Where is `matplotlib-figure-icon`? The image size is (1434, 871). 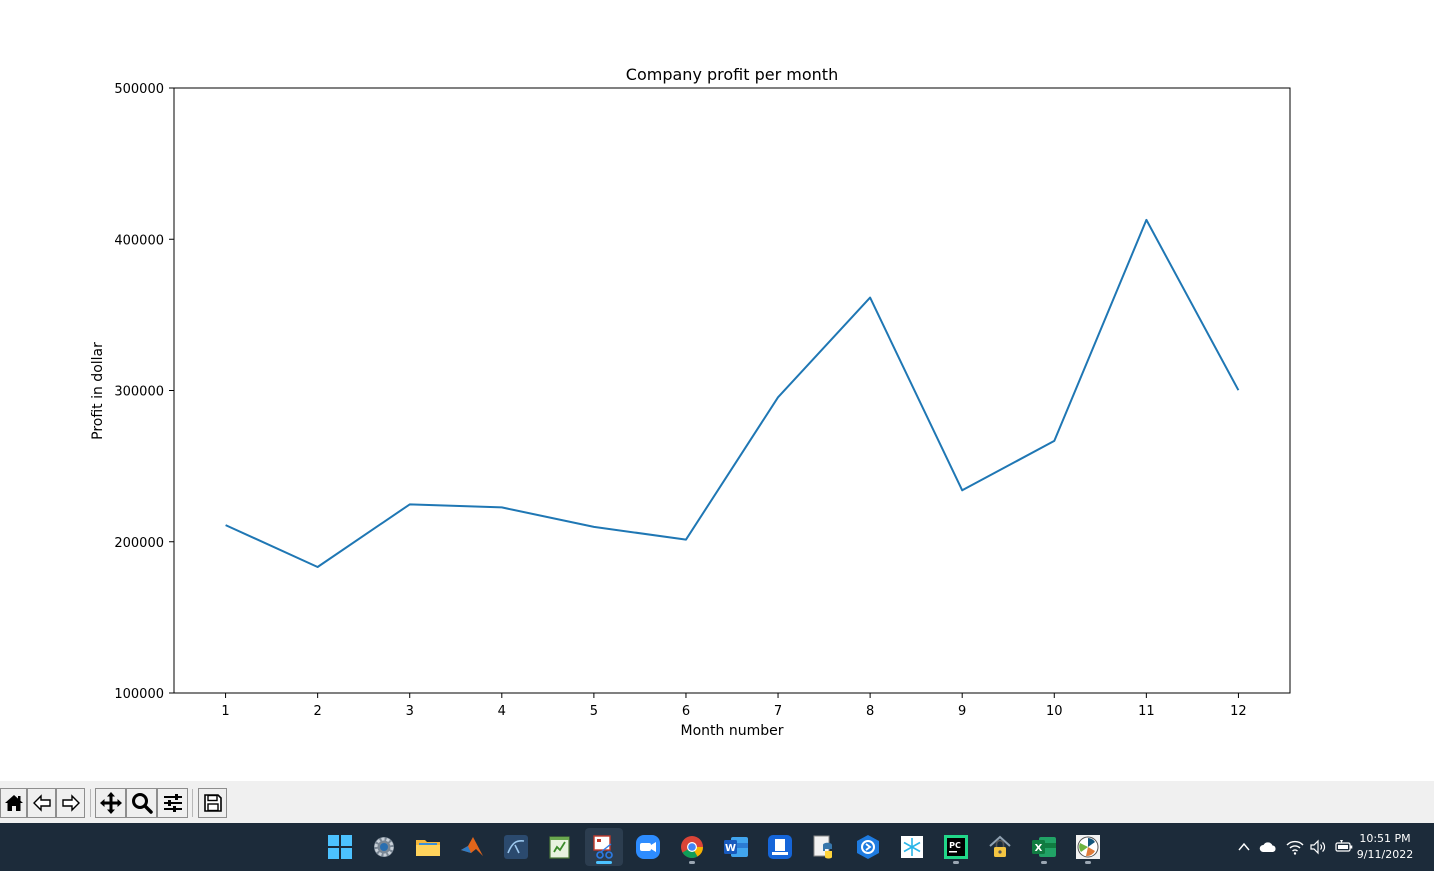 matplotlib-figure-icon is located at coordinates (1088, 847).